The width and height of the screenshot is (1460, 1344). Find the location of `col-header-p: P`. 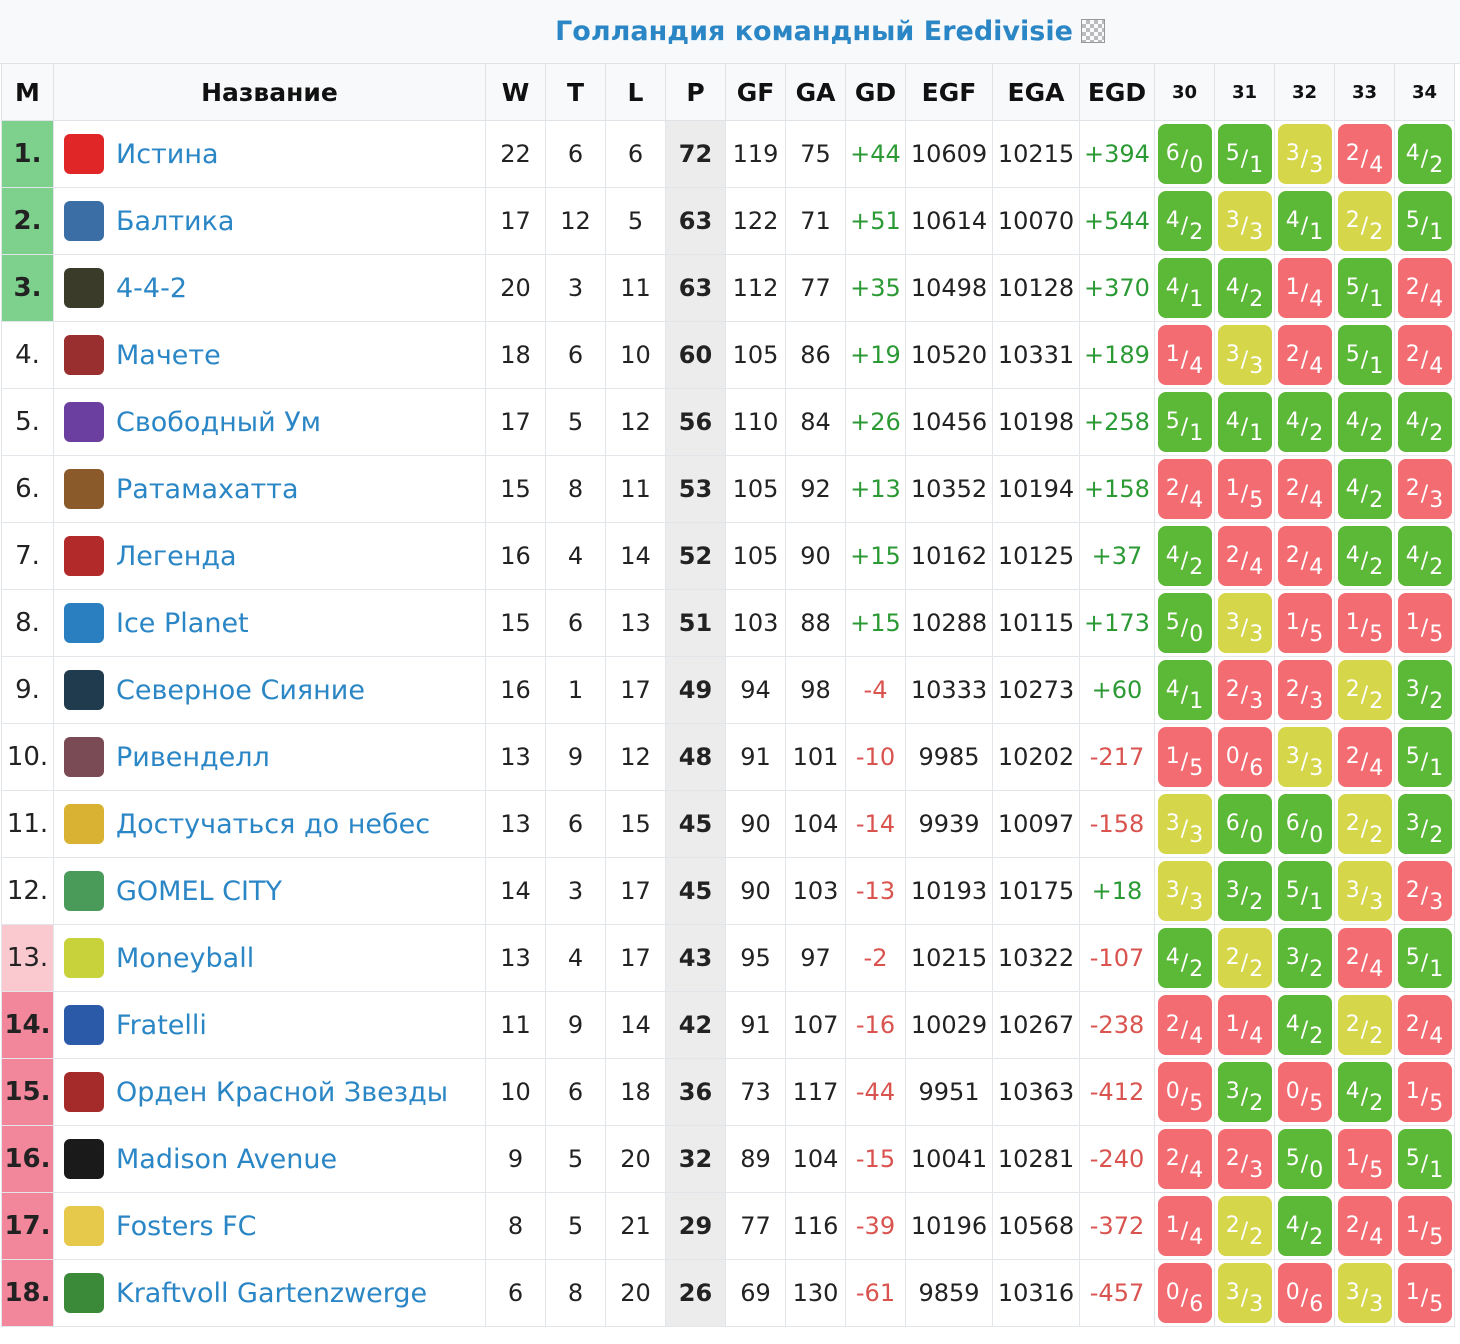

col-header-p: P is located at coordinates (695, 92).